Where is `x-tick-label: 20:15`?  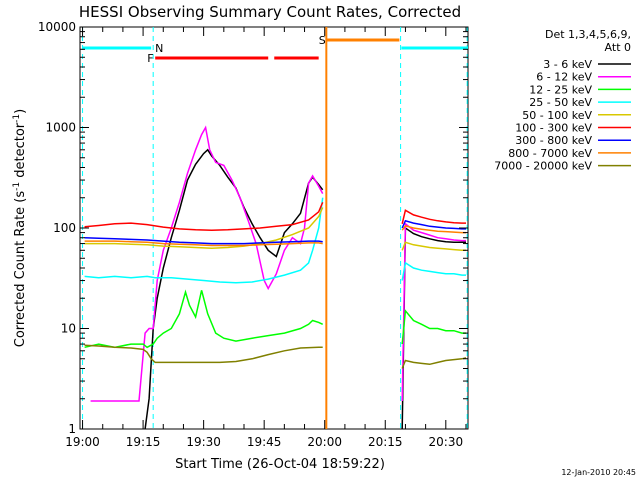
x-tick-label: 20:15 is located at coordinates (385, 442).